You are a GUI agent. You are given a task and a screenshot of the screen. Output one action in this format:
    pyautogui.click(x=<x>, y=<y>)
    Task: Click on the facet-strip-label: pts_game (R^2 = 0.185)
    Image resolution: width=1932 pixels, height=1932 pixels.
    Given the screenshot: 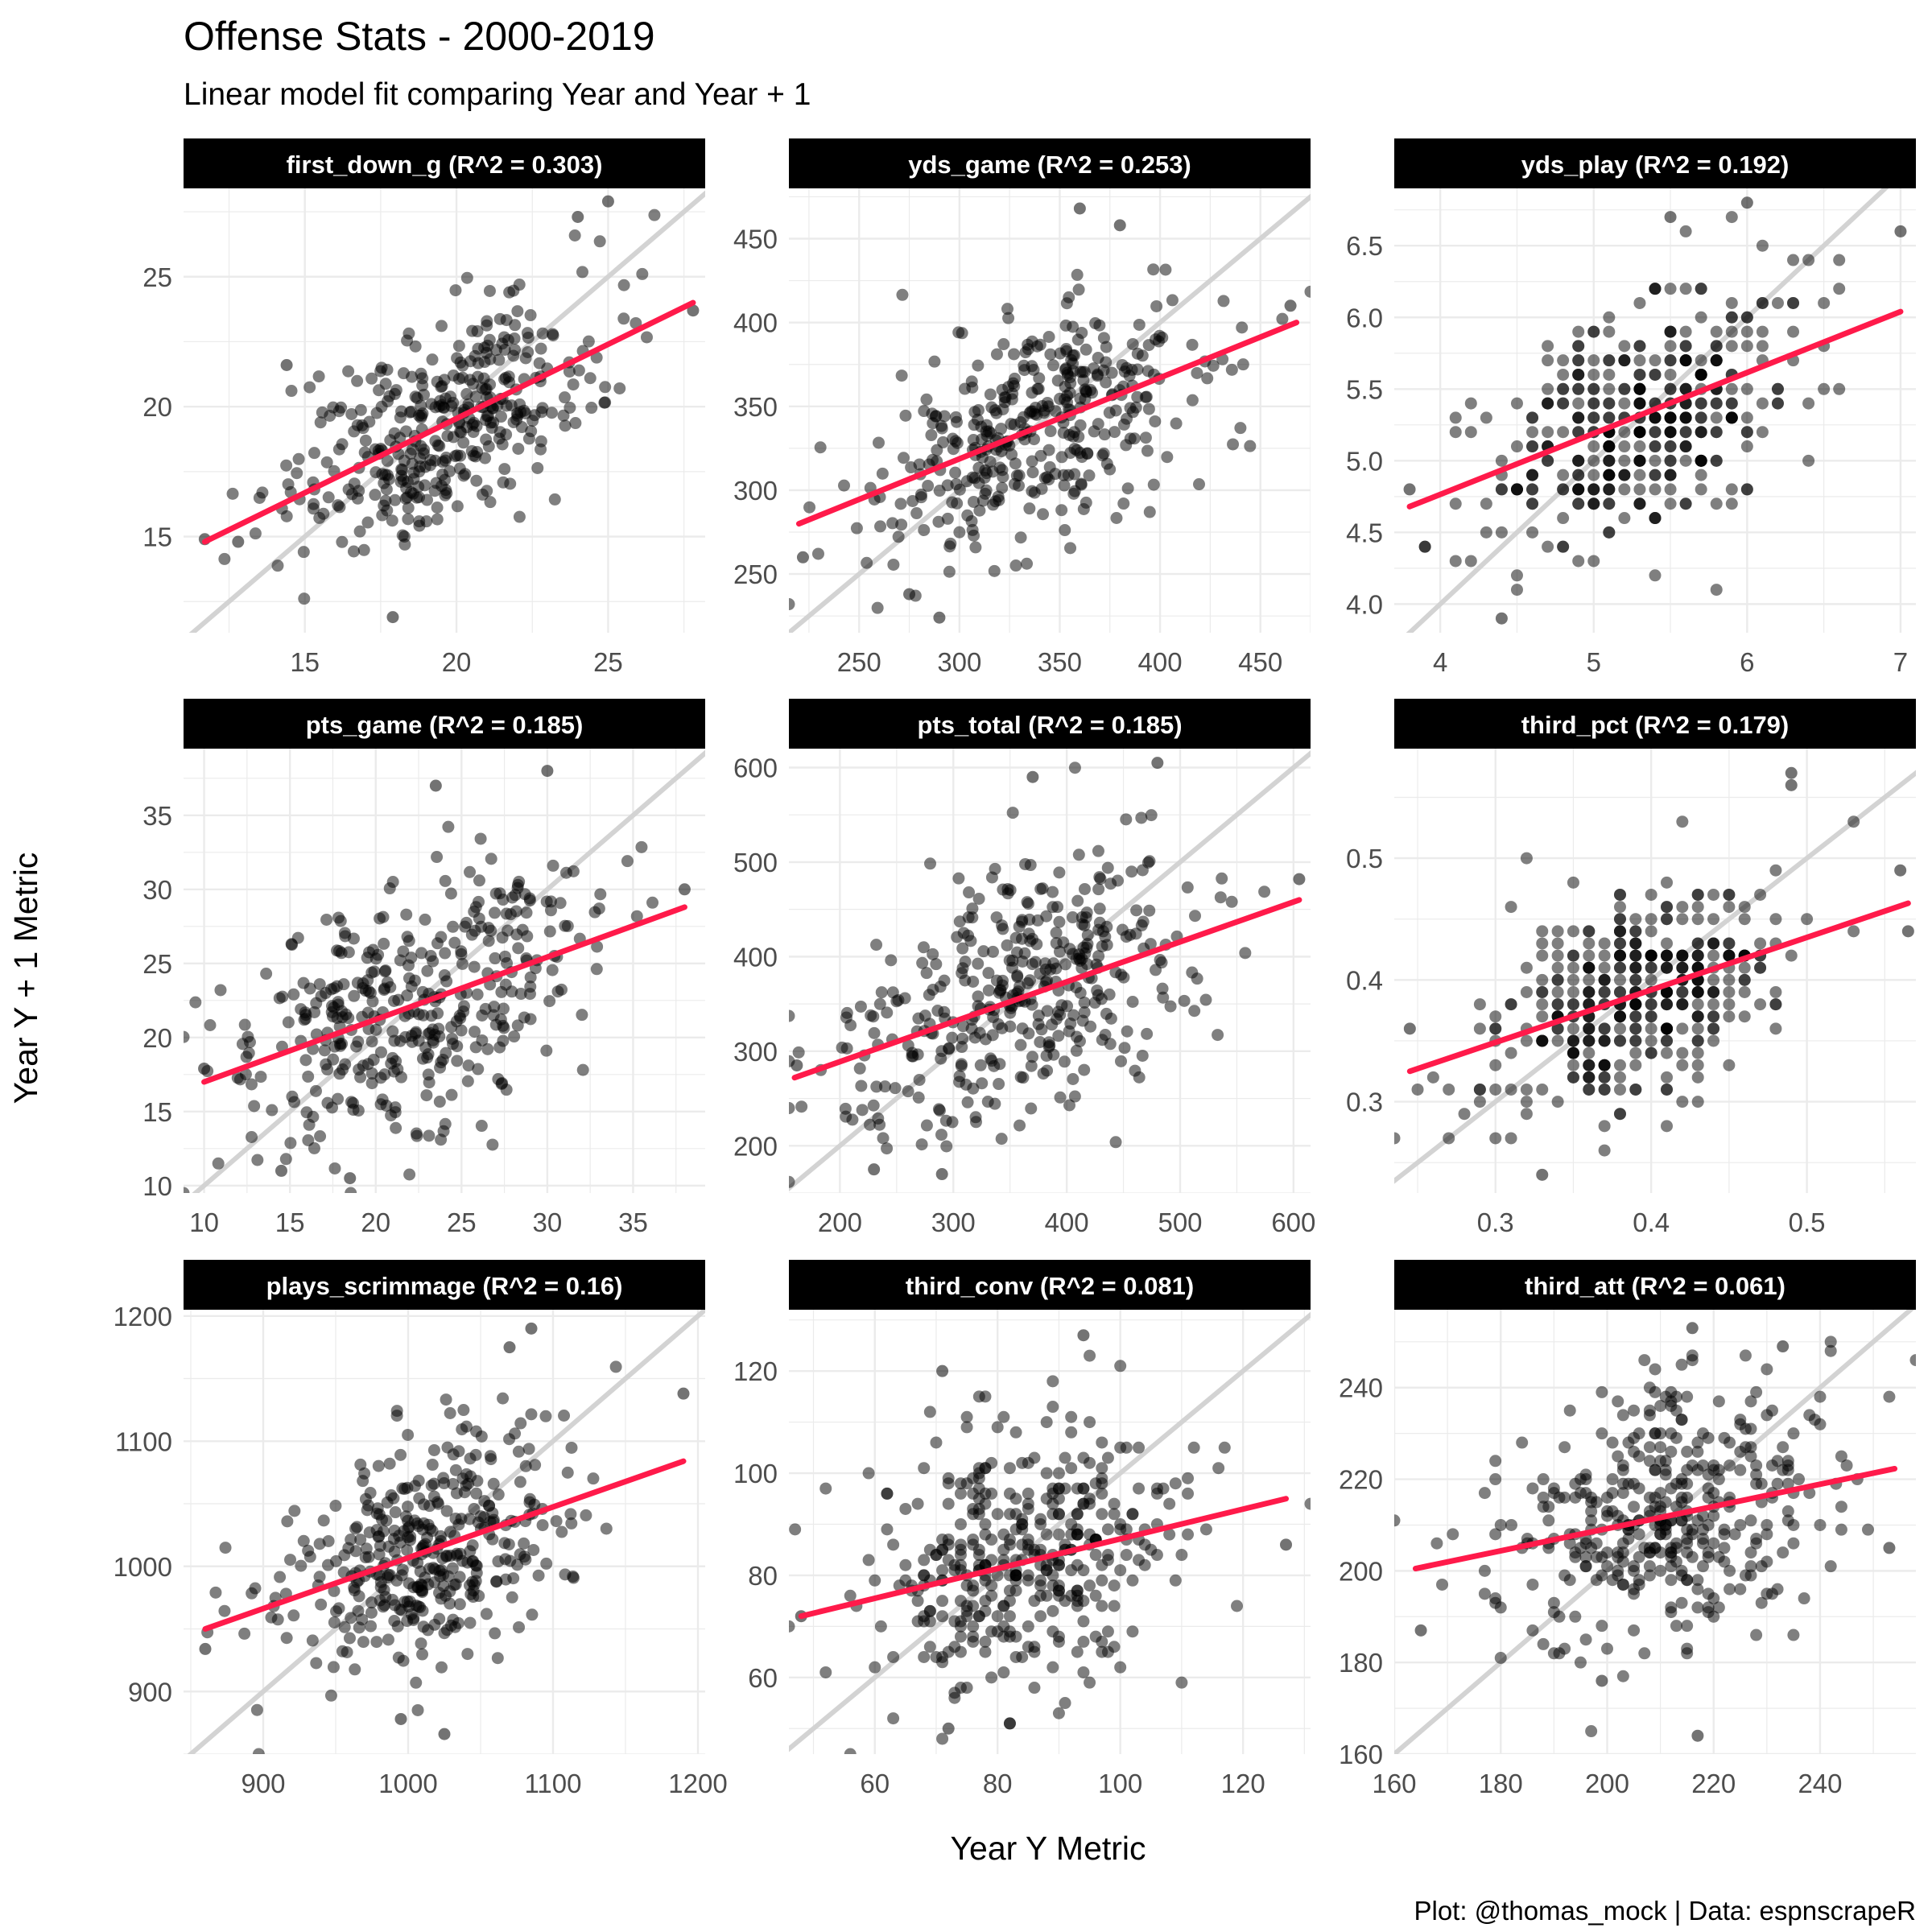 What is the action you would take?
    pyautogui.click(x=445, y=725)
    